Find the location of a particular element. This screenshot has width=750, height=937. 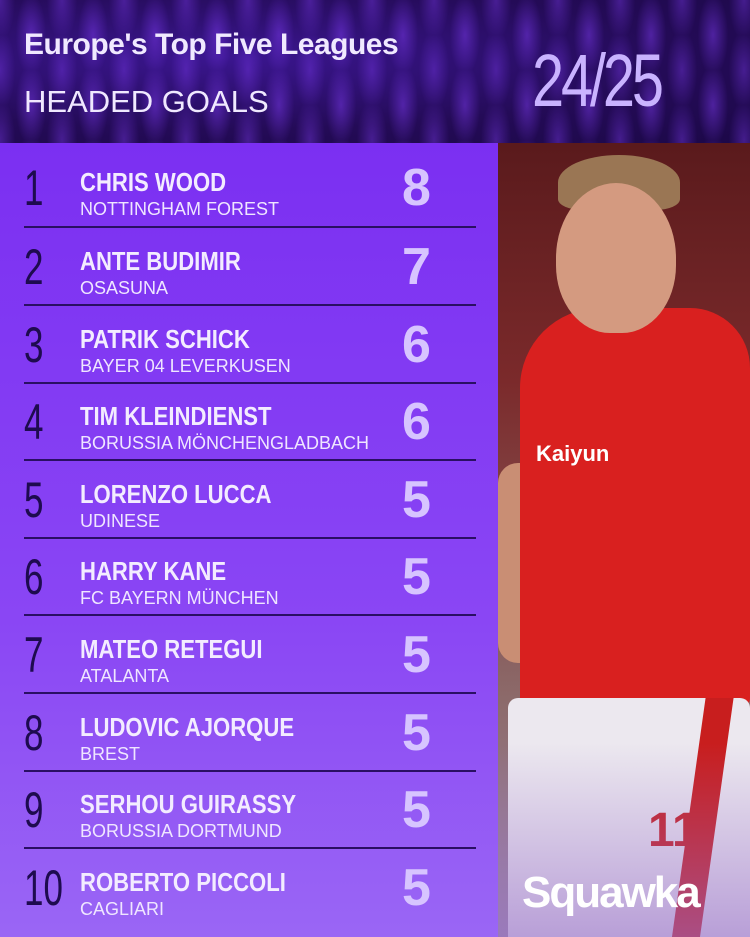

player-name: SERHOU GUIRASSY is located at coordinates (188, 804).